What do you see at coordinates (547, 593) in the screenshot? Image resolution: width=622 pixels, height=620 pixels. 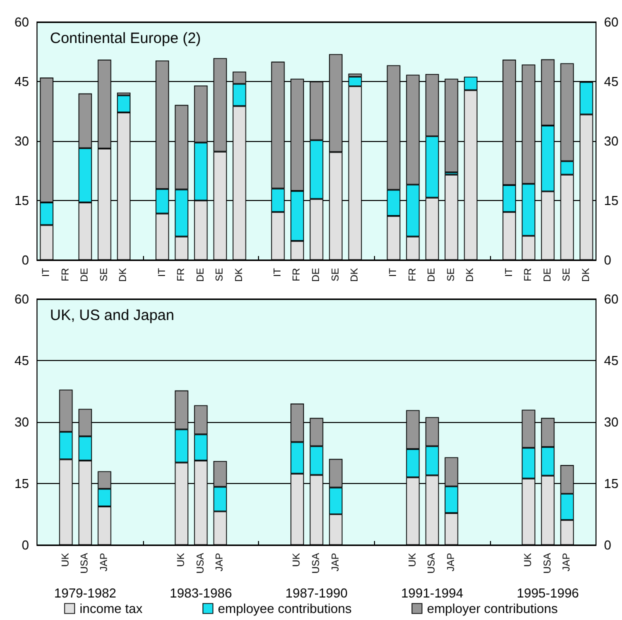 I see `text: 1995-1996` at bounding box center [547, 593].